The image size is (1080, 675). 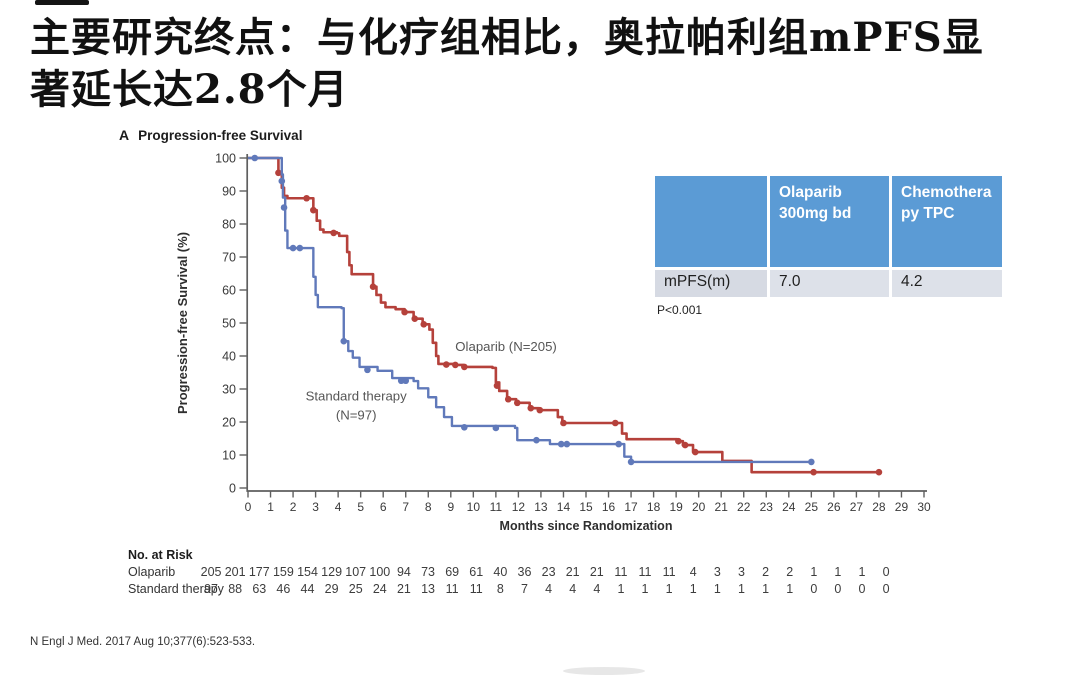 I want to click on risk-count: 63, so click(x=259, y=589).